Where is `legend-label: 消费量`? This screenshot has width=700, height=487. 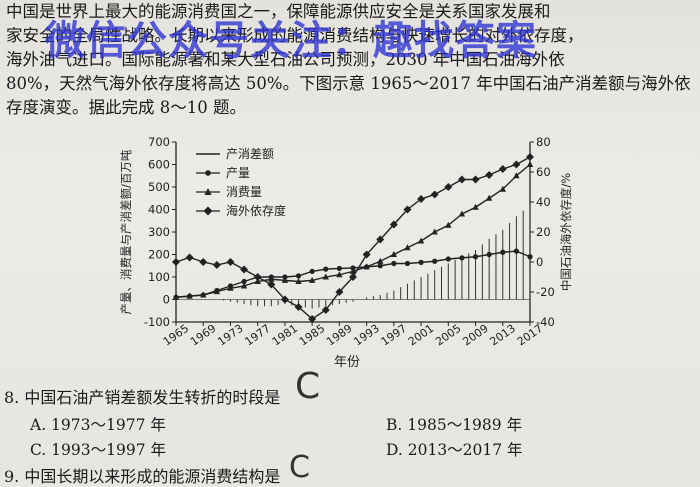
legend-label: 消费量 is located at coordinates (244, 192).